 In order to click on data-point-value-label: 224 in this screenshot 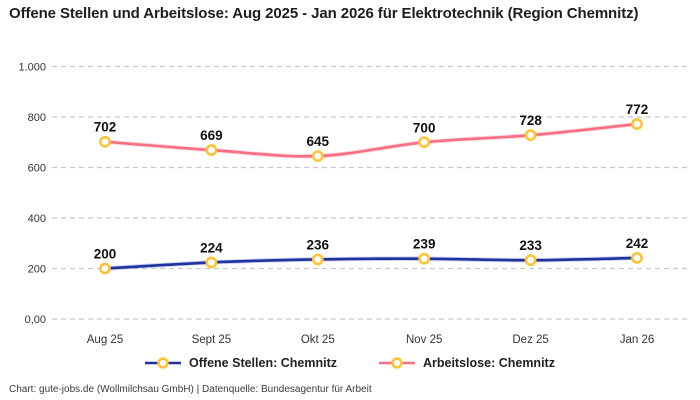, I will do `click(211, 247)`.